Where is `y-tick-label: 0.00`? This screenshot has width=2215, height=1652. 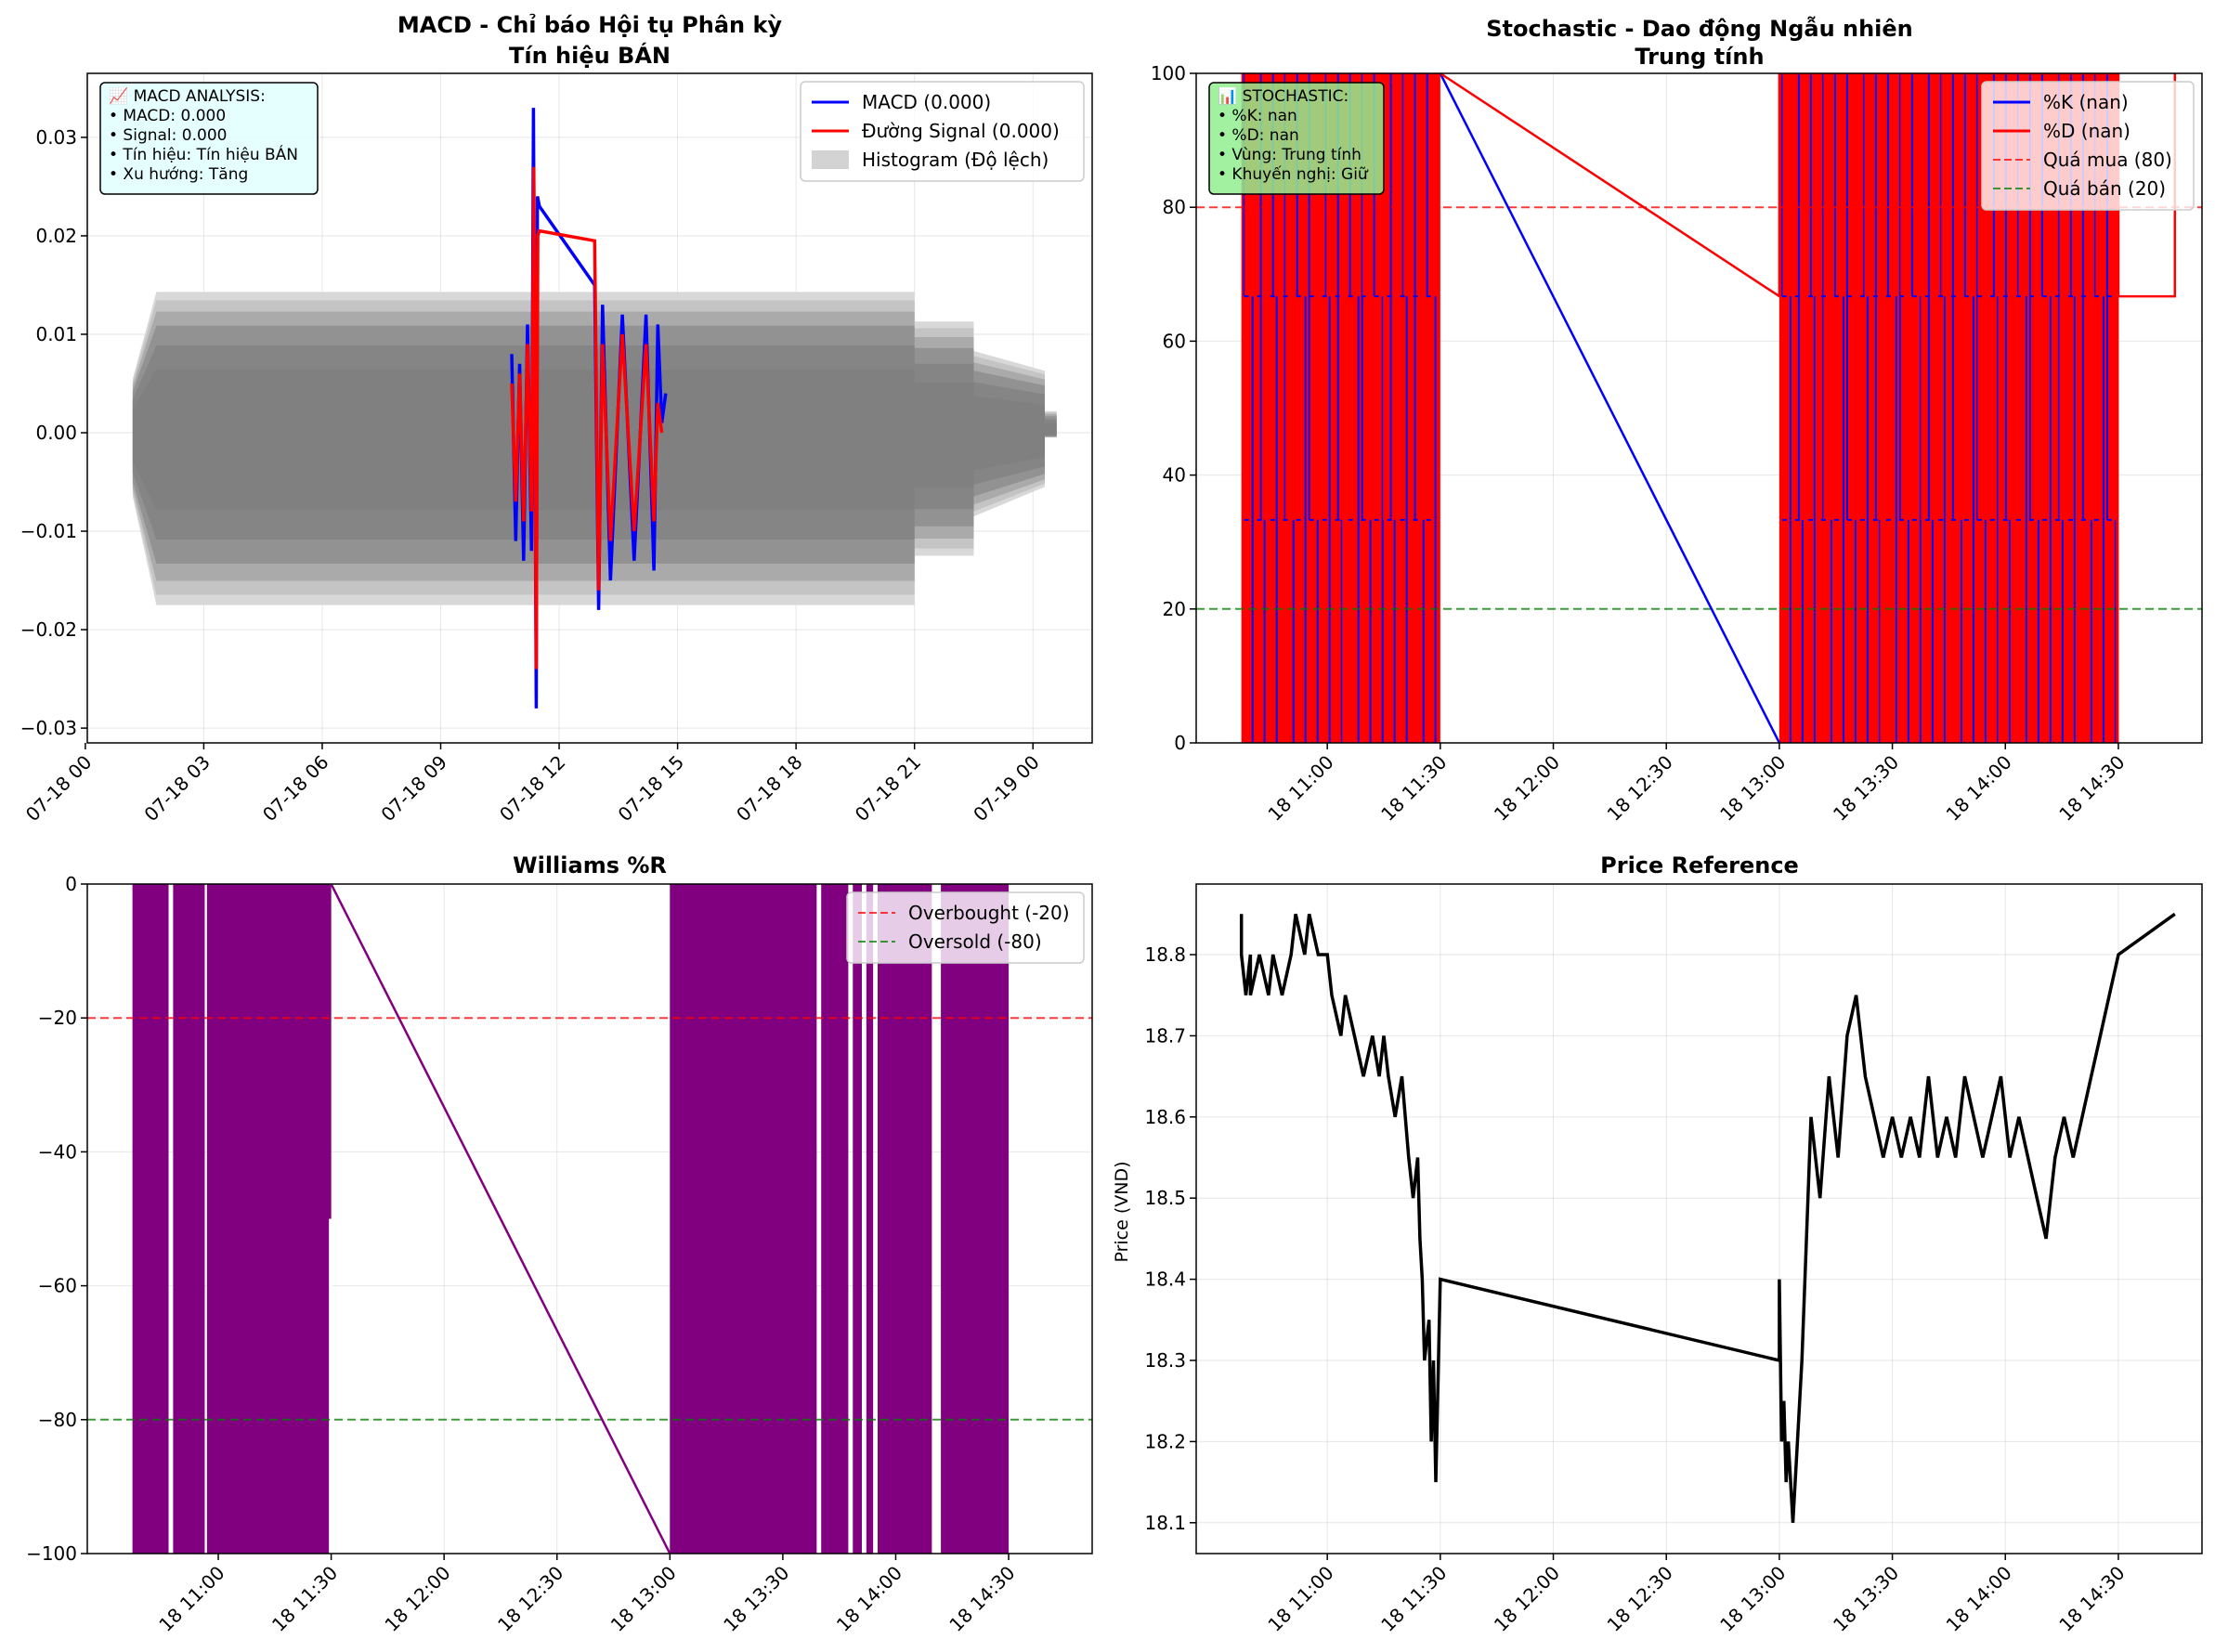 y-tick-label: 0.00 is located at coordinates (56, 433).